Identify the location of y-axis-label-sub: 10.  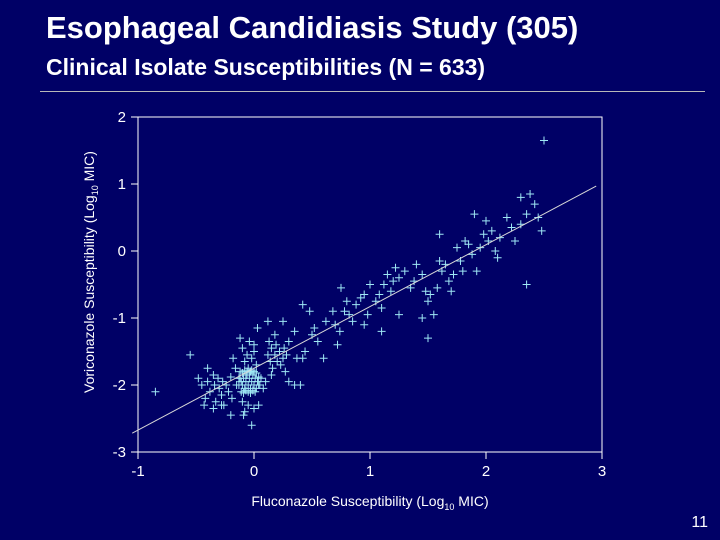
(95, 190).